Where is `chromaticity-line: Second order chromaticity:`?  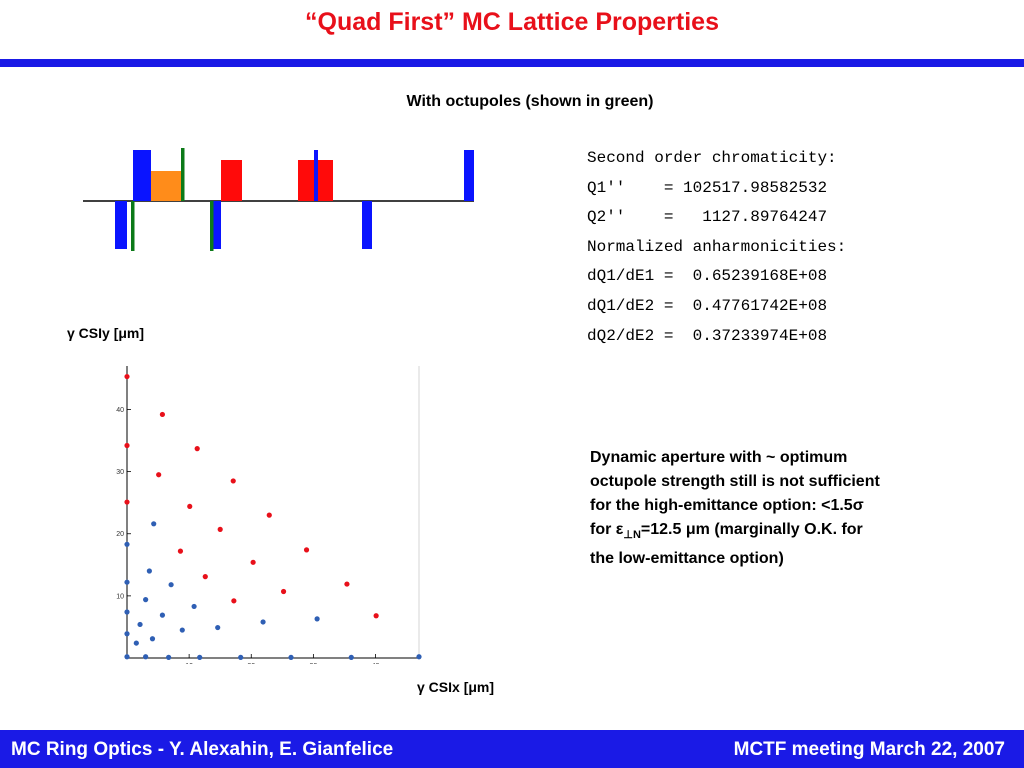 chromaticity-line: Second order chromaticity: is located at coordinates (712, 158).